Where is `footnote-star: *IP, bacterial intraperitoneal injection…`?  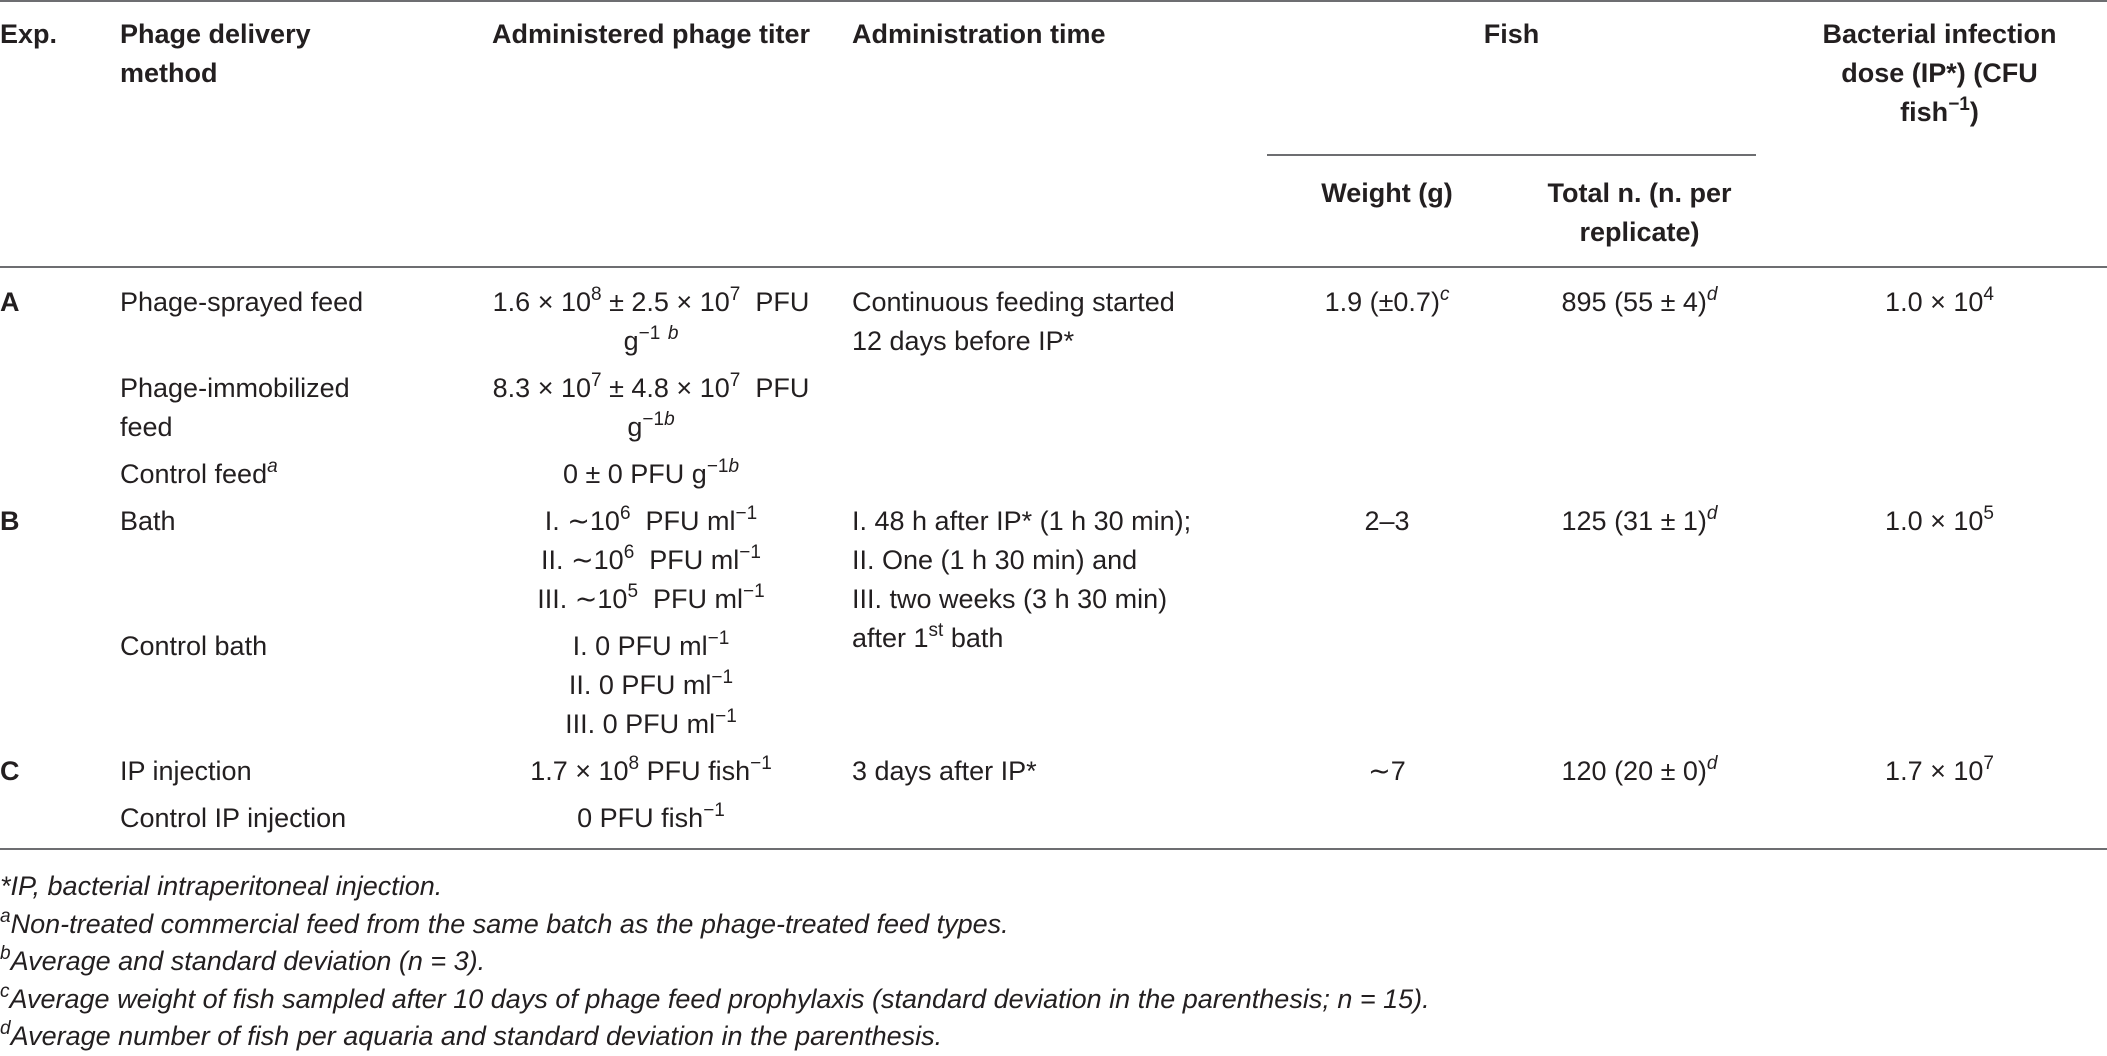
footnote-star: *IP, bacterial intraperitoneal injection… is located at coordinates (221, 886).